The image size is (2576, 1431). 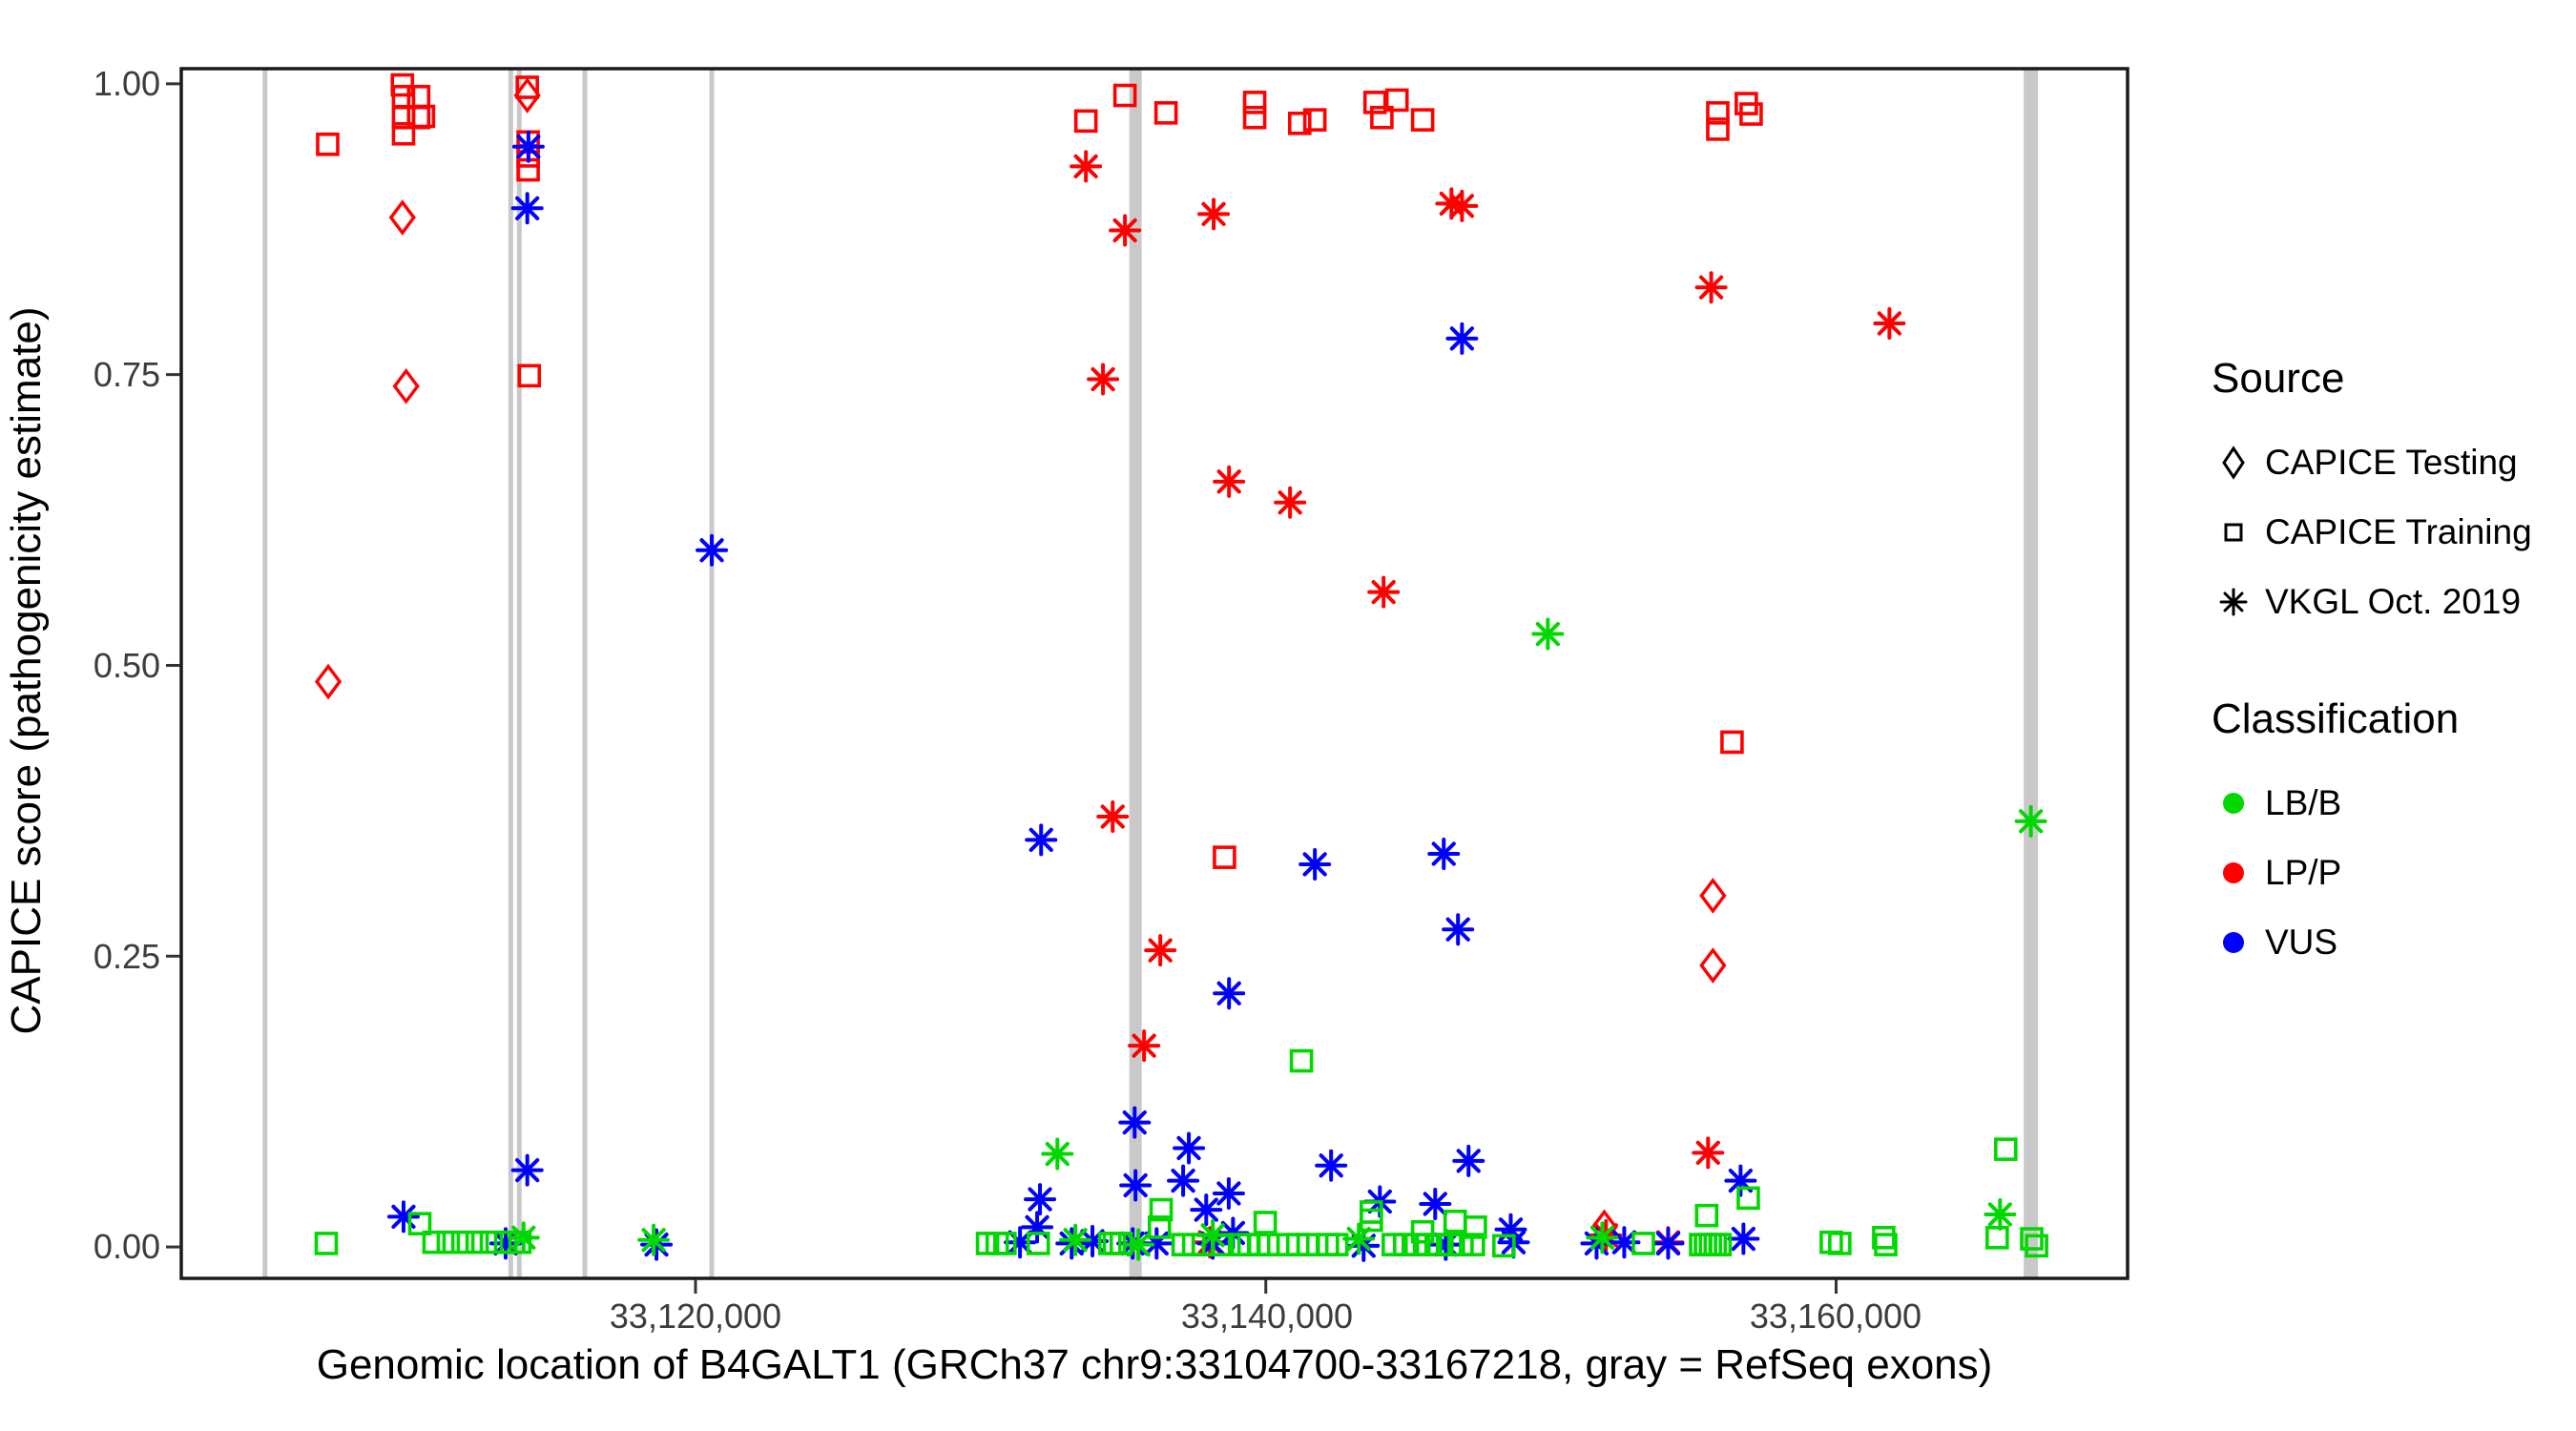 What do you see at coordinates (2238, 463) in the screenshot?
I see `diamond-icon` at bounding box center [2238, 463].